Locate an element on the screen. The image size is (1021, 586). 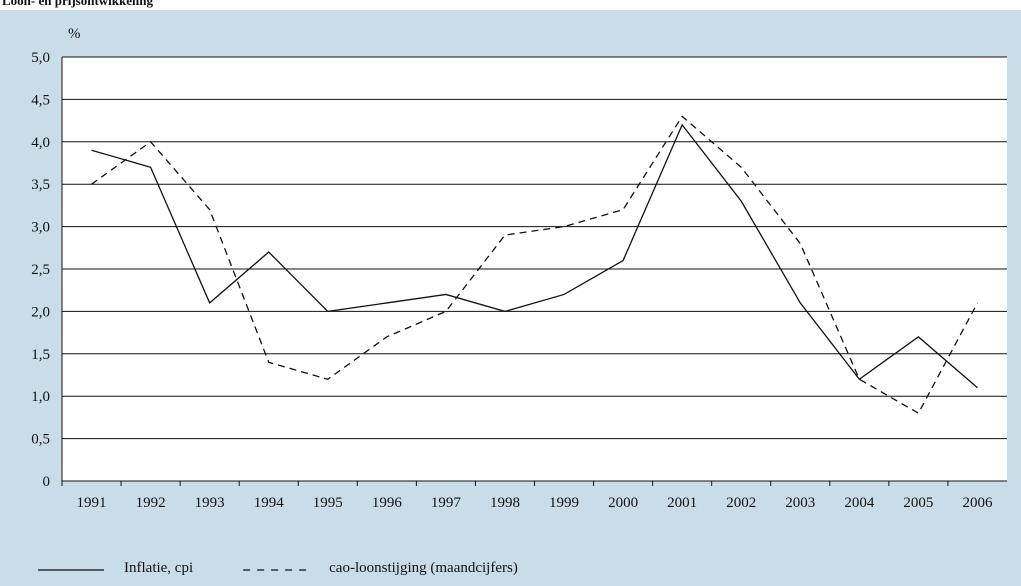
x-tick-label: 1996 is located at coordinates (387, 503).